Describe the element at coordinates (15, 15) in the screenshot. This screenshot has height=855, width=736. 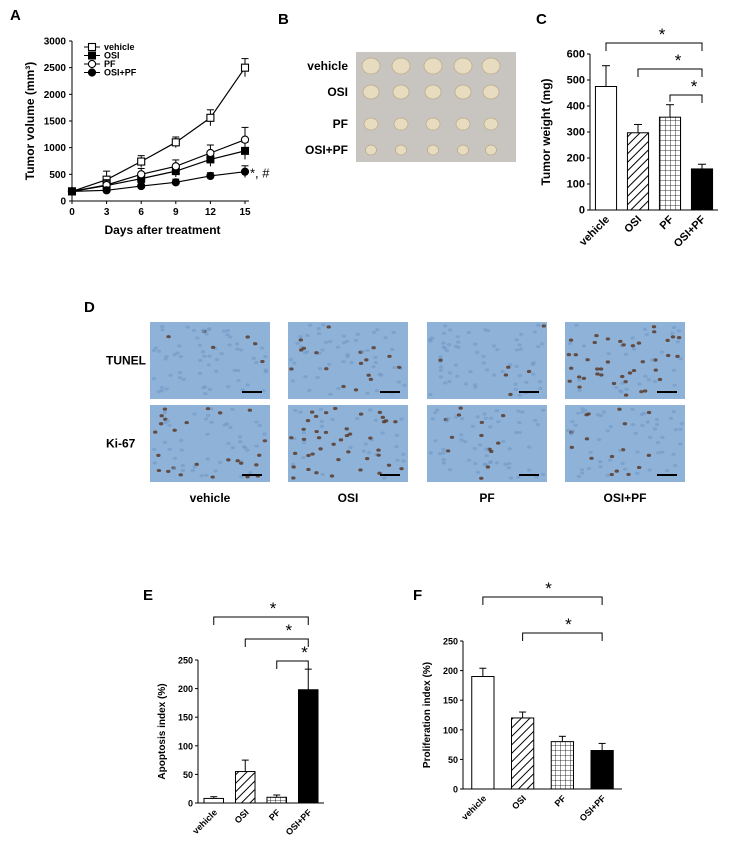
I see `panel-letter-a: A` at that location.